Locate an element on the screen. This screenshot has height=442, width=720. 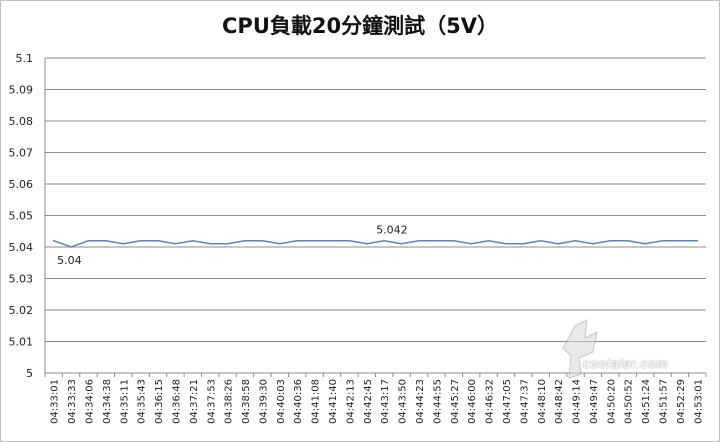
y-tick-label: 5.08 is located at coordinates (21, 121).